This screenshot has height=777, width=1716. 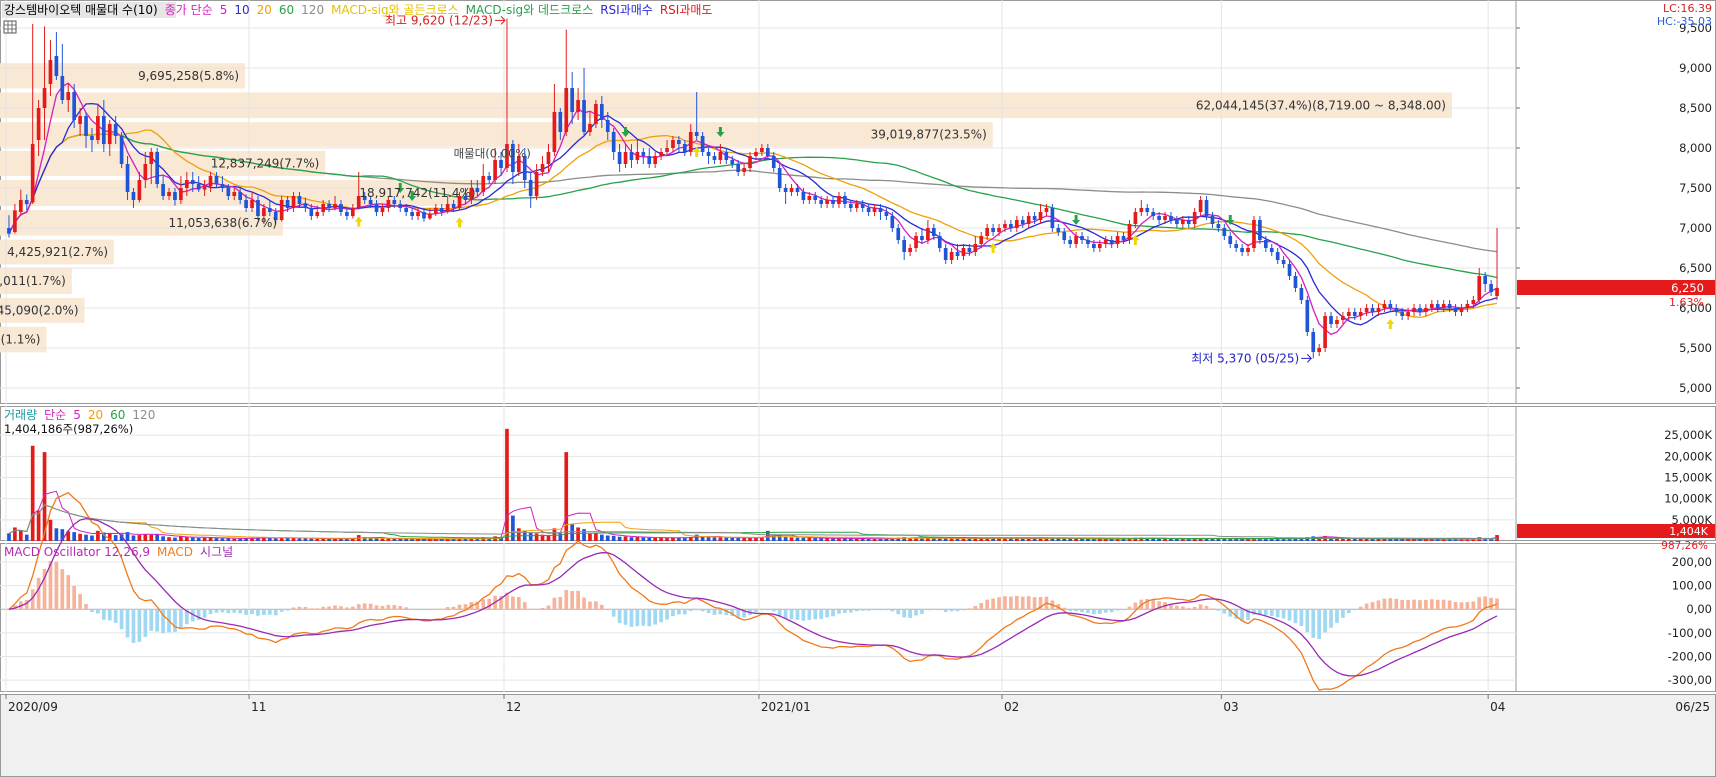 What do you see at coordinates (312, 10) in the screenshot?
I see `price-legend-item: 120` at bounding box center [312, 10].